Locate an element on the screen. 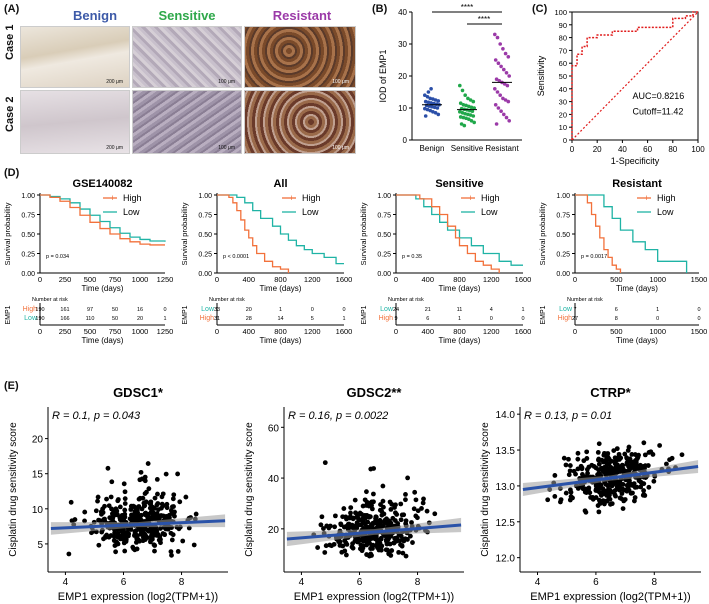 The width and height of the screenshot is (709, 604). risk-x-tick-label: 250 is located at coordinates (65, 331).